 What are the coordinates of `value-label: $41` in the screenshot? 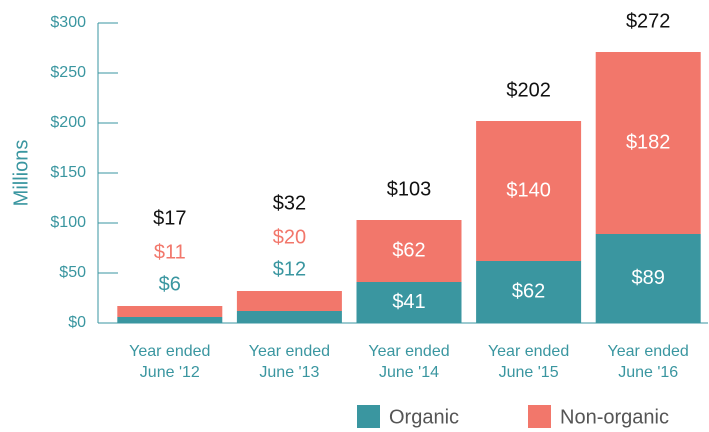 It's located at (408, 302).